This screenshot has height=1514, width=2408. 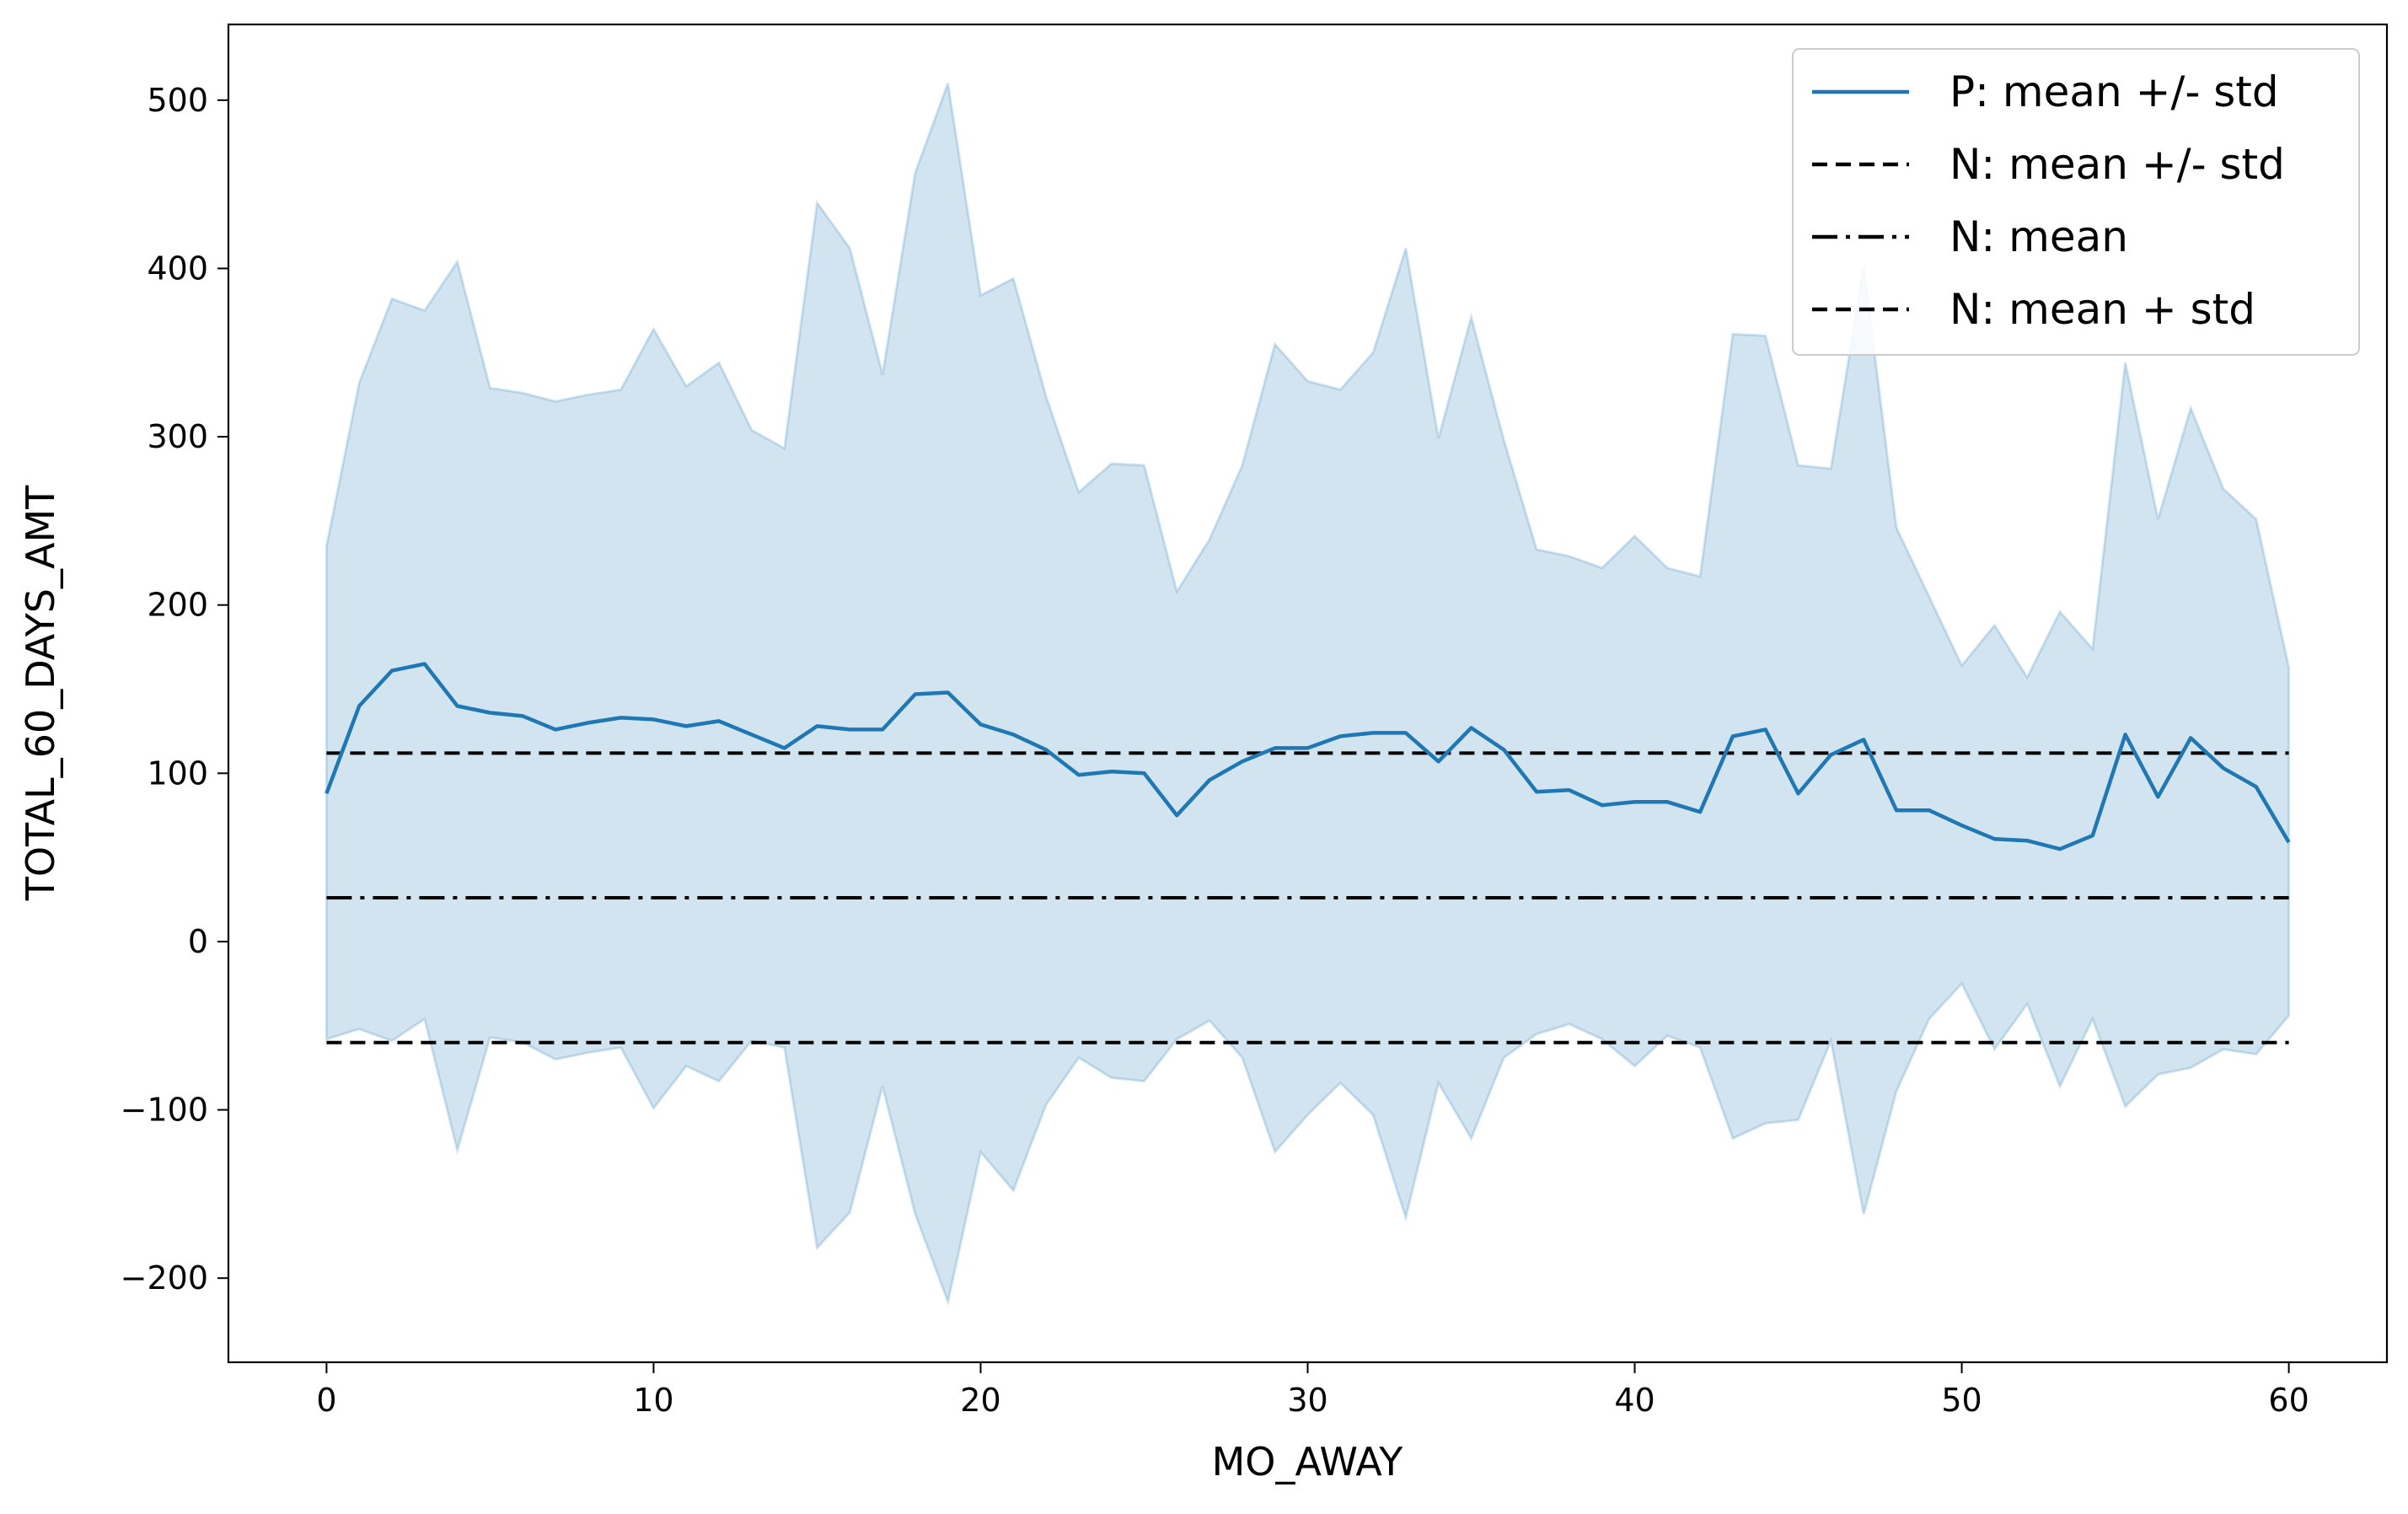 I want to click on legend-label-3: N: mean, so click(x=2038, y=236).